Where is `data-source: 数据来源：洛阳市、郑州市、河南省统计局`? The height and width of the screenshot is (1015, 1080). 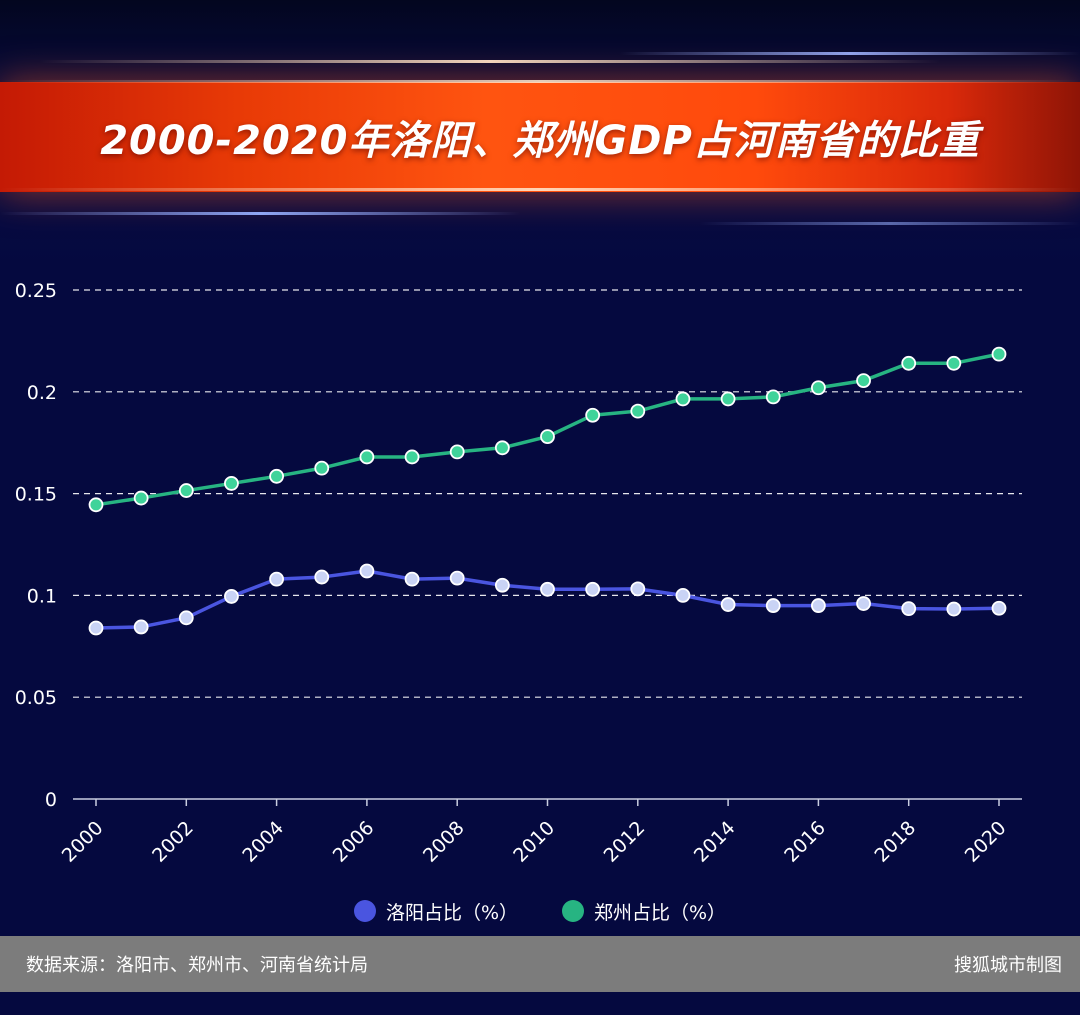
data-source: 数据来源：洛阳市、郑州市、河南省统计局 is located at coordinates (197, 965).